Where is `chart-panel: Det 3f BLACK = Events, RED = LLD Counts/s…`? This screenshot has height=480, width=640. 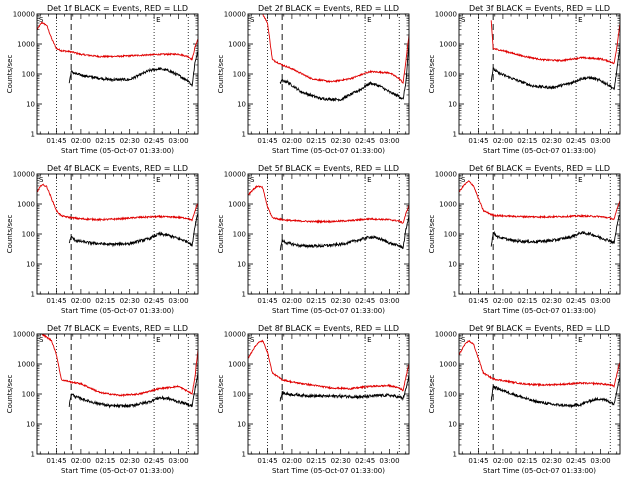
chart-panel: Det 3f BLACK = Events, RED = LLD Counts/s… is located at coordinates (524, 79).